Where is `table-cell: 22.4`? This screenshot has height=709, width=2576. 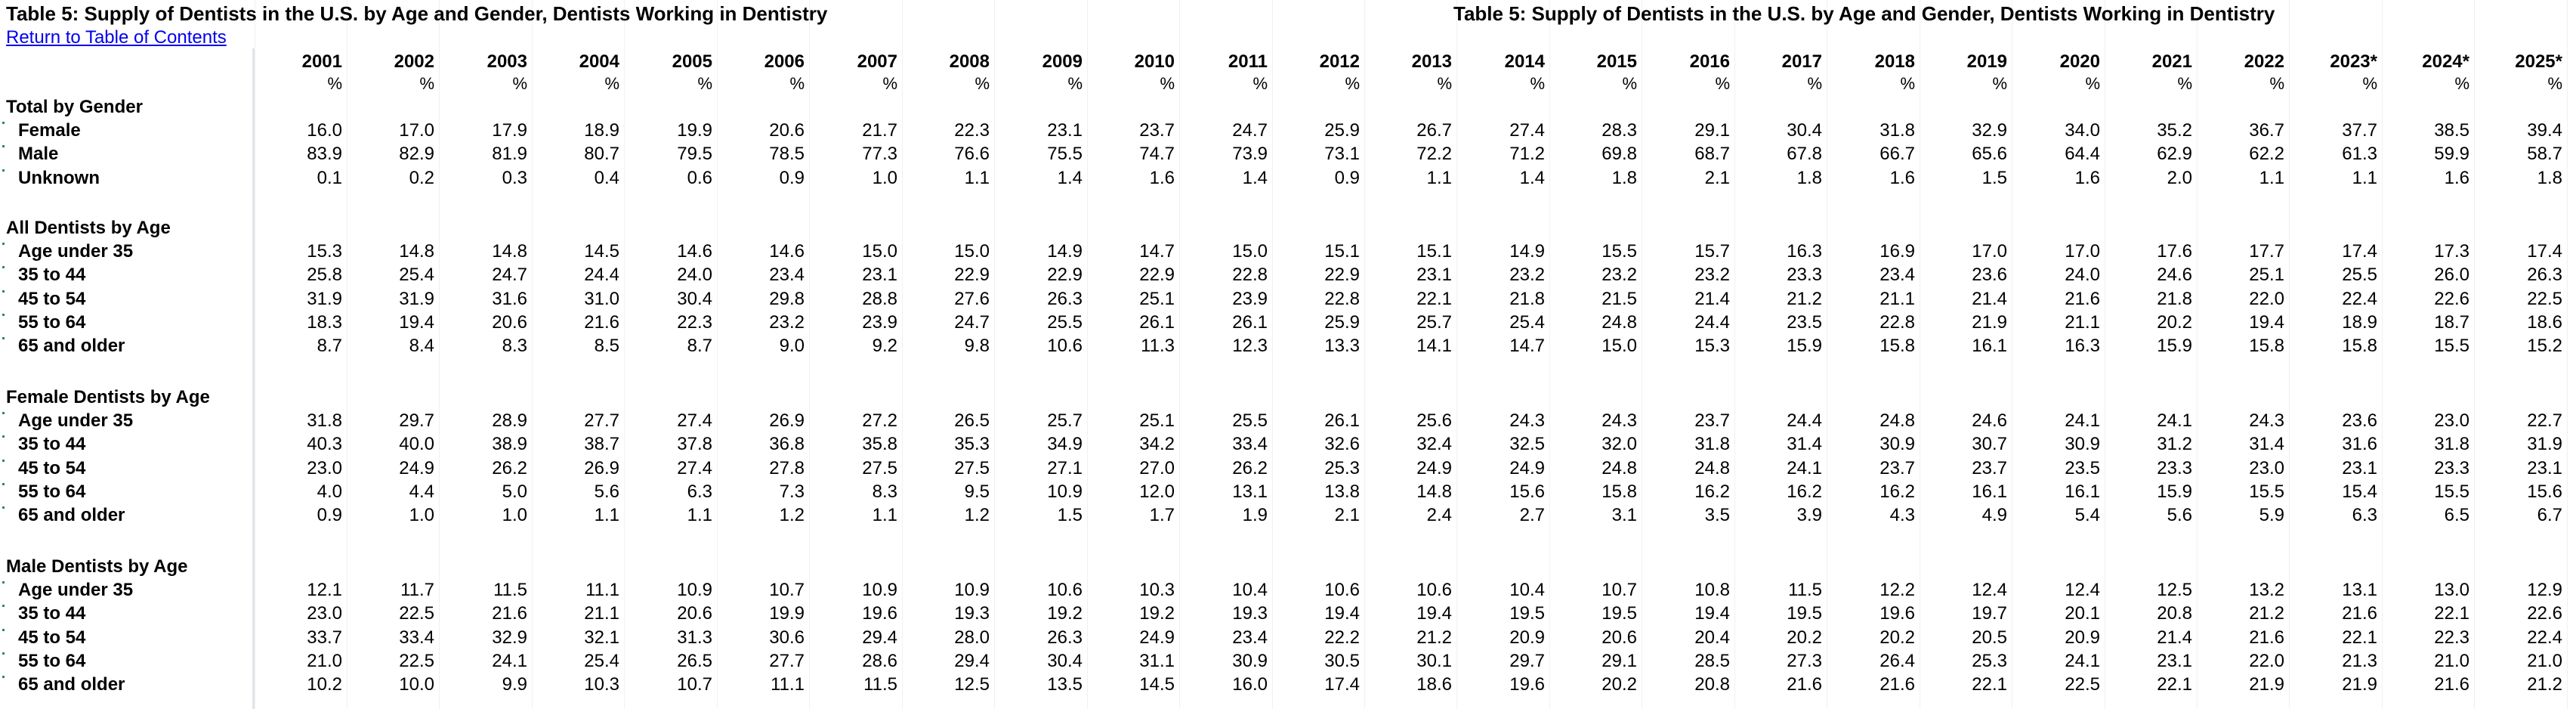 table-cell: 22.4 is located at coordinates (2544, 637).